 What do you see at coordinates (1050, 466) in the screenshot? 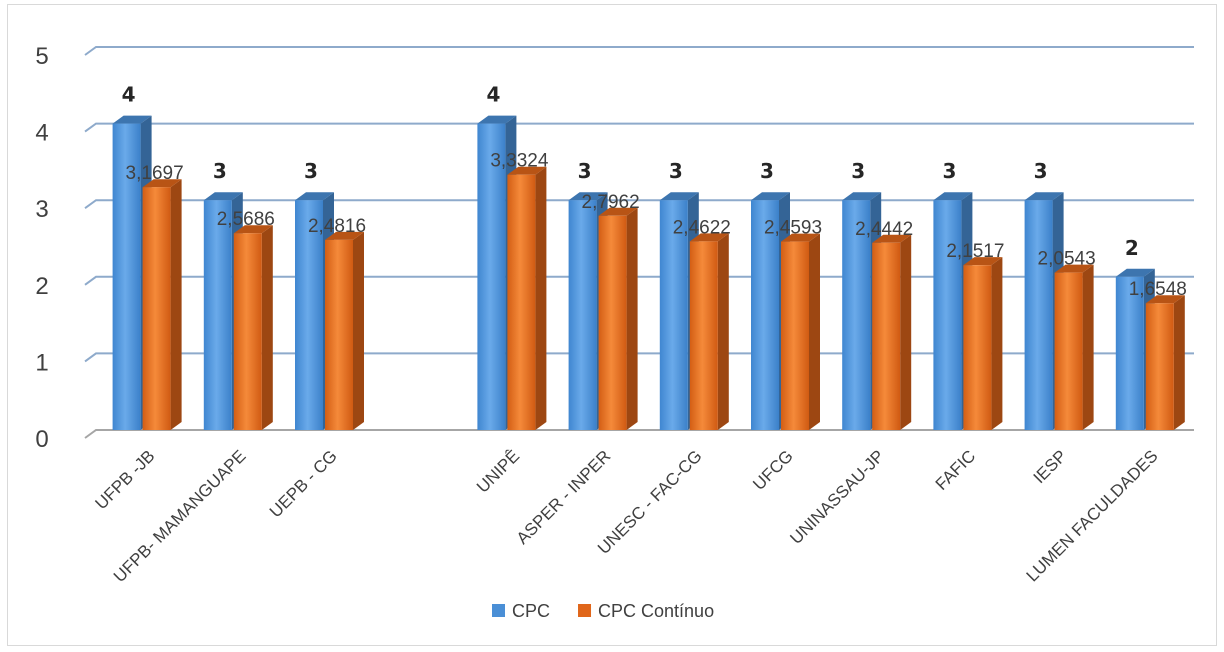
I see `category-label: IESP` at bounding box center [1050, 466].